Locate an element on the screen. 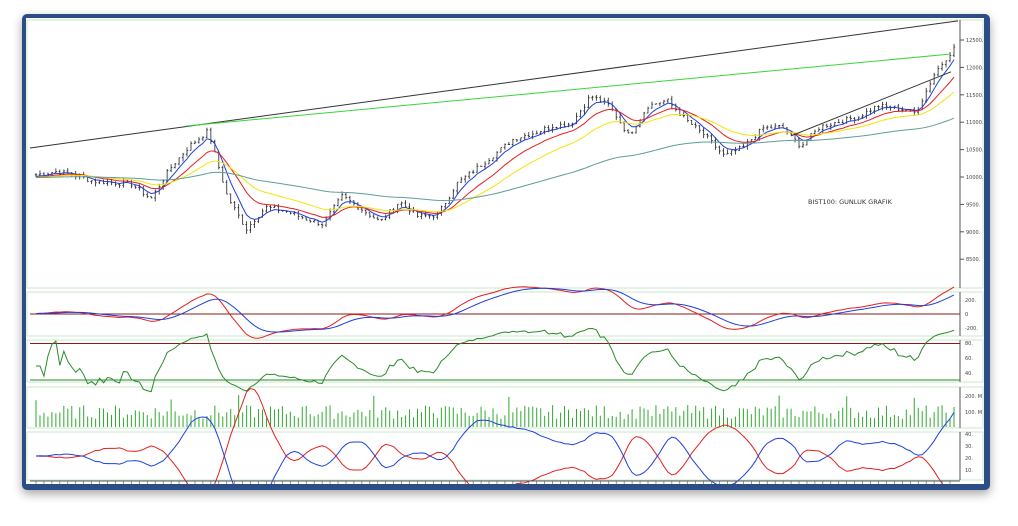 This screenshot has width=1018, height=526. plus-di-line is located at coordinates (495, 448).